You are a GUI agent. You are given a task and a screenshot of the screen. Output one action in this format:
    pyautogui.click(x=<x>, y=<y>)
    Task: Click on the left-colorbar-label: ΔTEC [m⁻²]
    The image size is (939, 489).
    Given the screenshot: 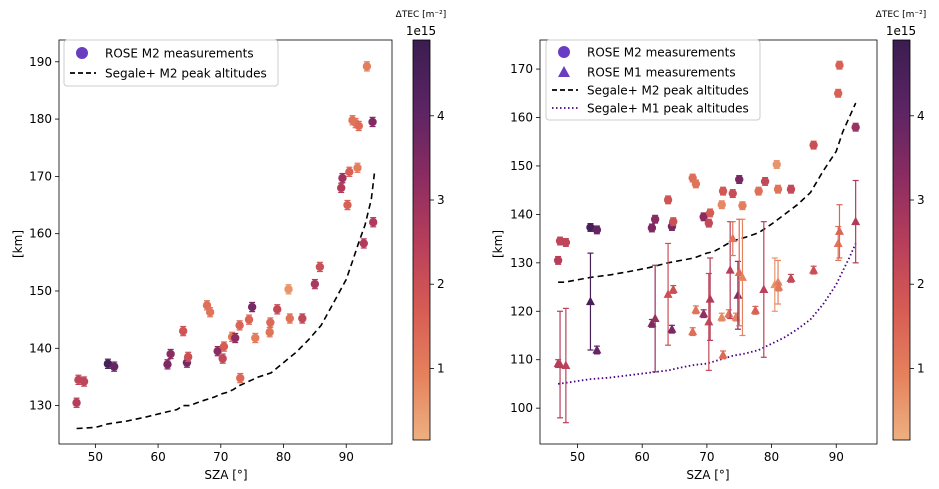 What is the action you would take?
    pyautogui.click(x=421, y=15)
    